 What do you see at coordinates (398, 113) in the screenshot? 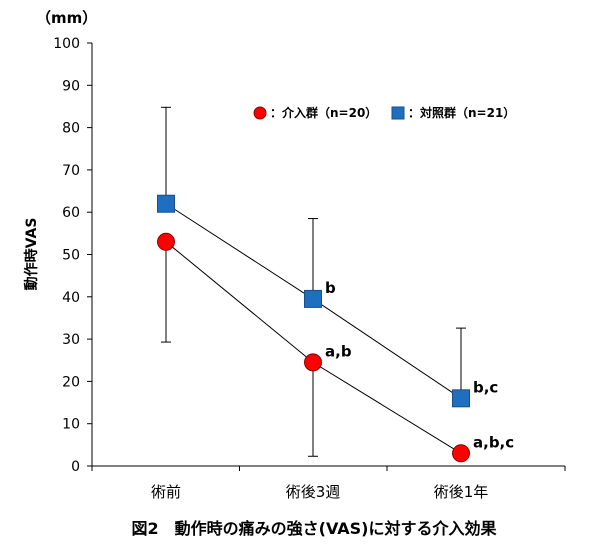
I see `legend-marker-square` at bounding box center [398, 113].